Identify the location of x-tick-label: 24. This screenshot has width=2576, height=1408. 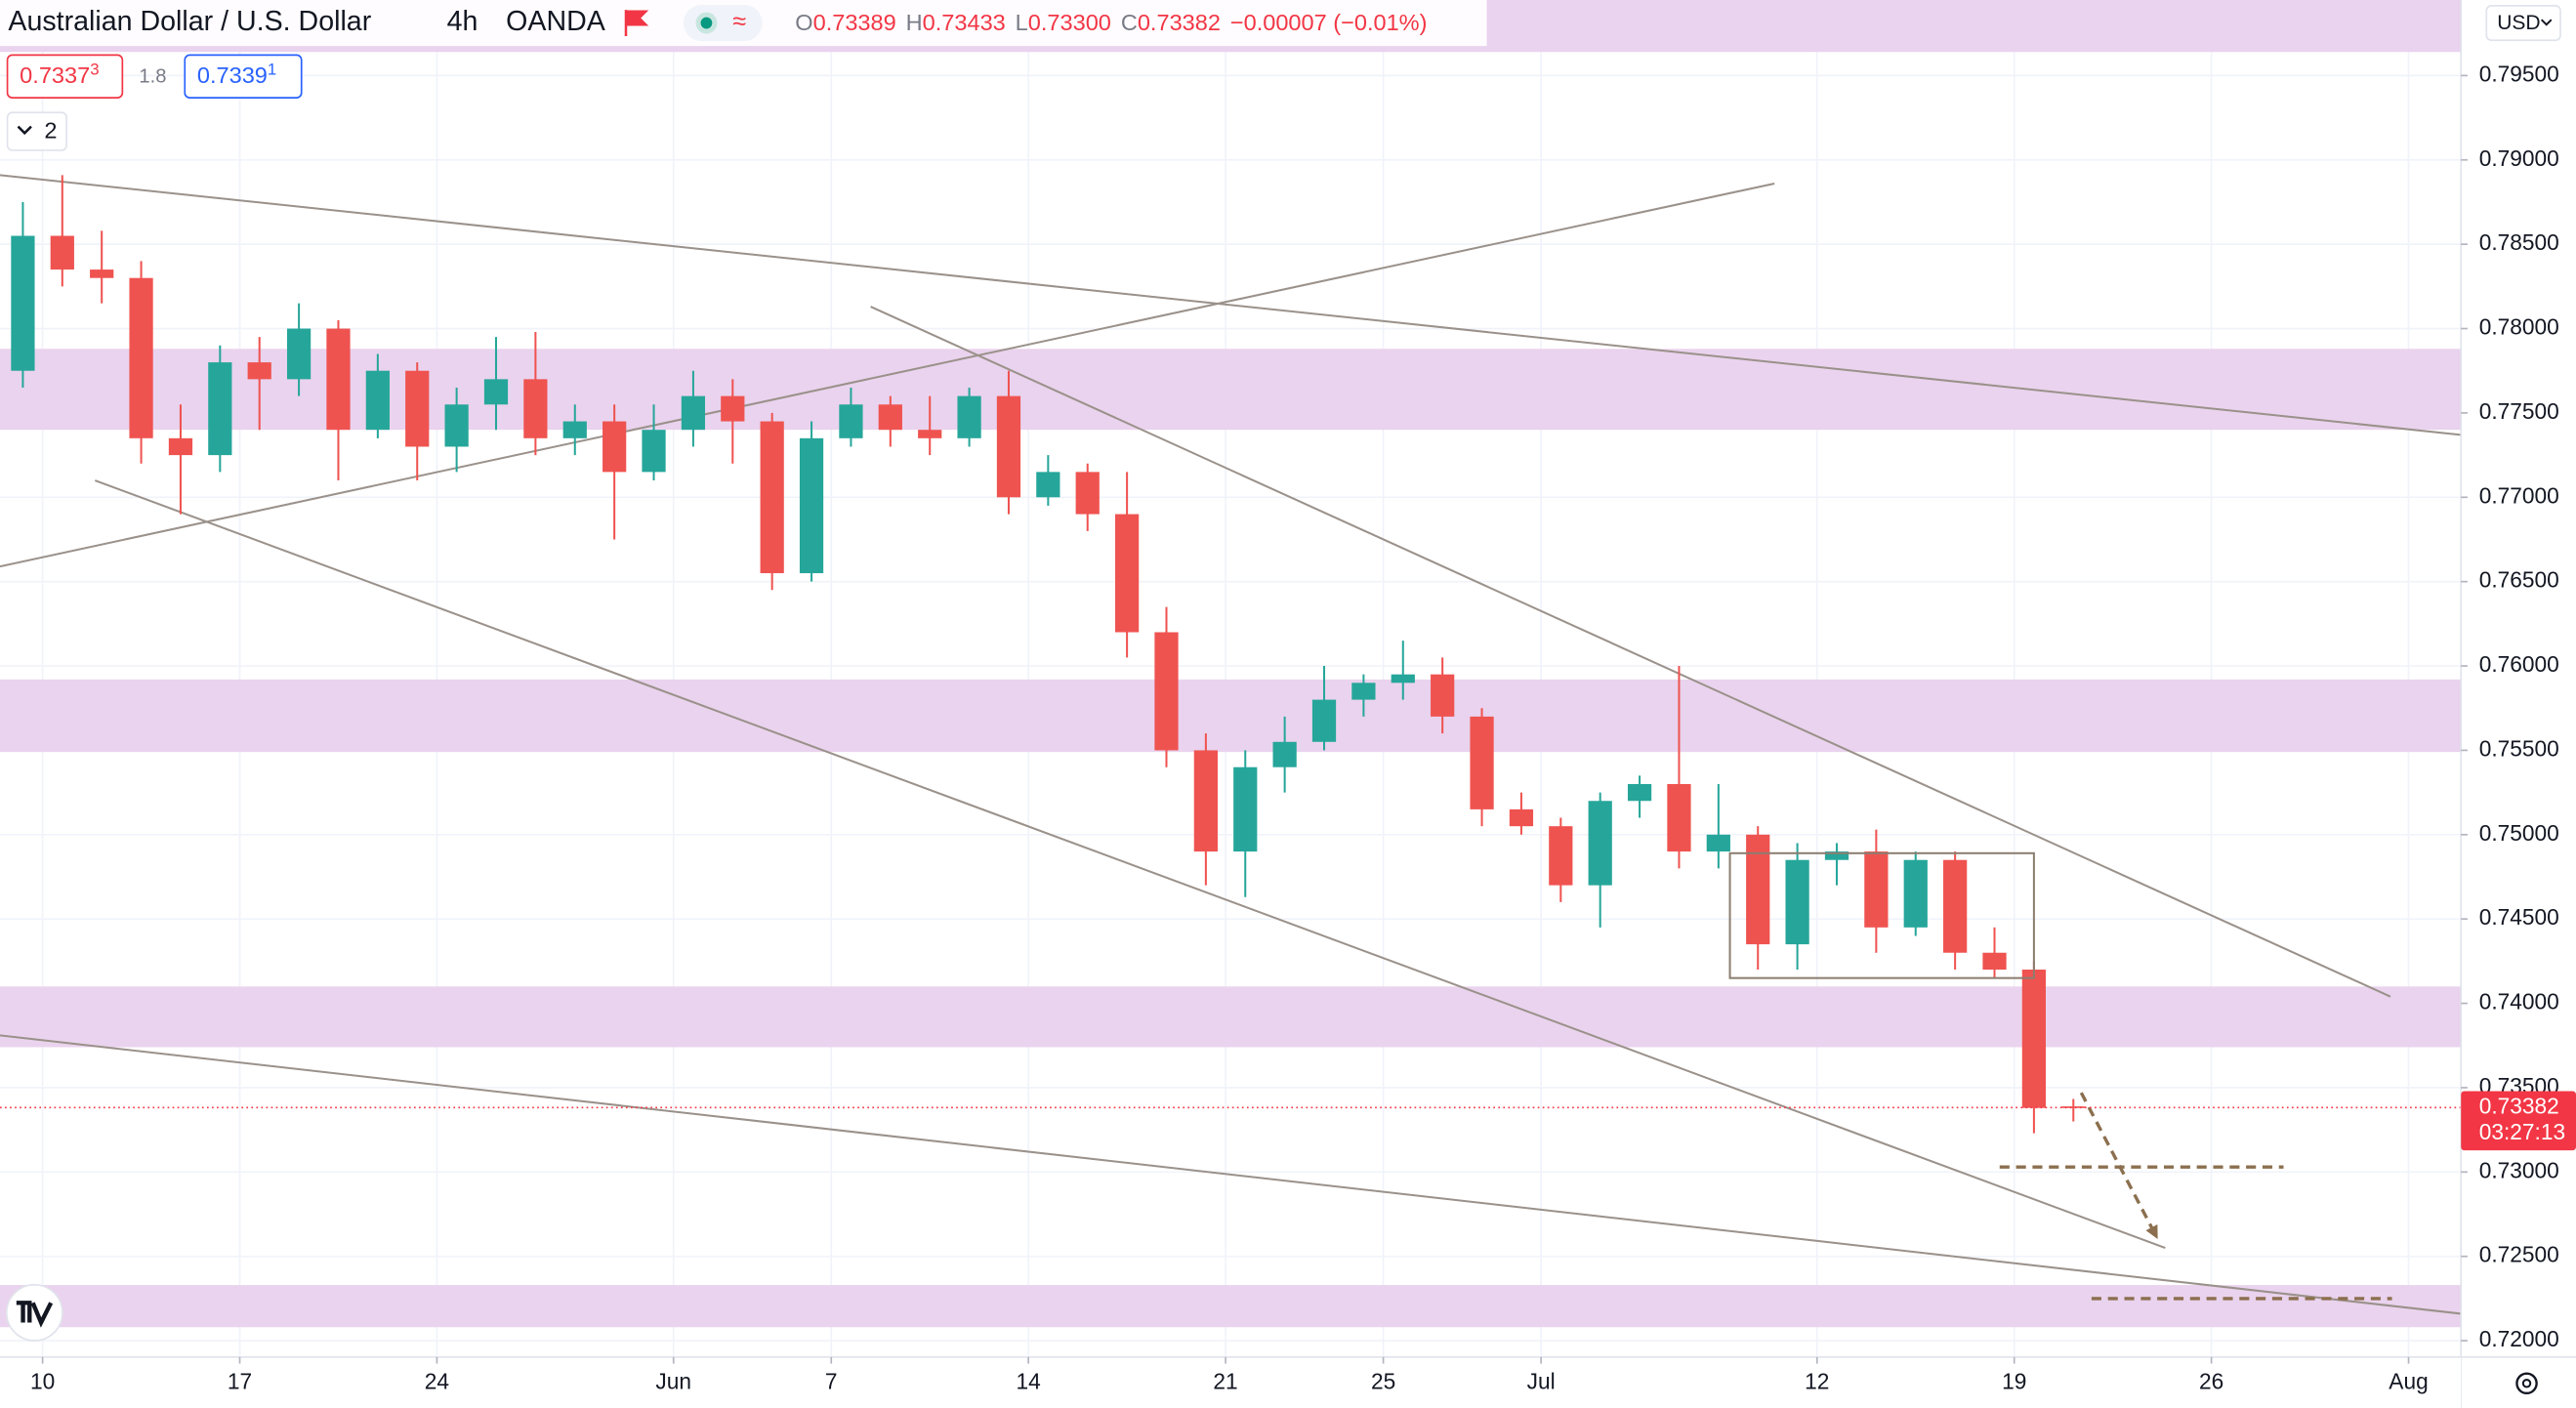
(437, 1381).